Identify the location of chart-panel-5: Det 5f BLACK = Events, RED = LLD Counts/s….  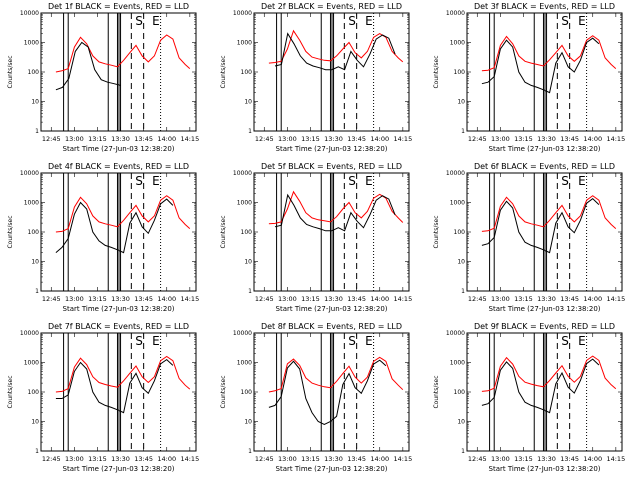
(316, 237).